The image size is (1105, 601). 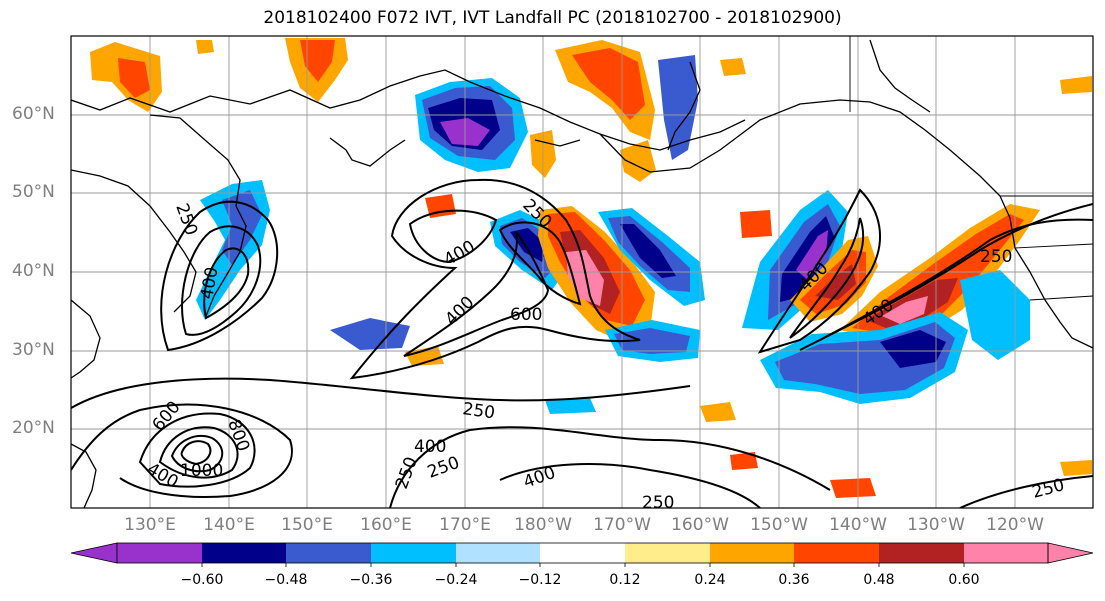 What do you see at coordinates (201, 471) in the screenshot?
I see `contour-label: 1000` at bounding box center [201, 471].